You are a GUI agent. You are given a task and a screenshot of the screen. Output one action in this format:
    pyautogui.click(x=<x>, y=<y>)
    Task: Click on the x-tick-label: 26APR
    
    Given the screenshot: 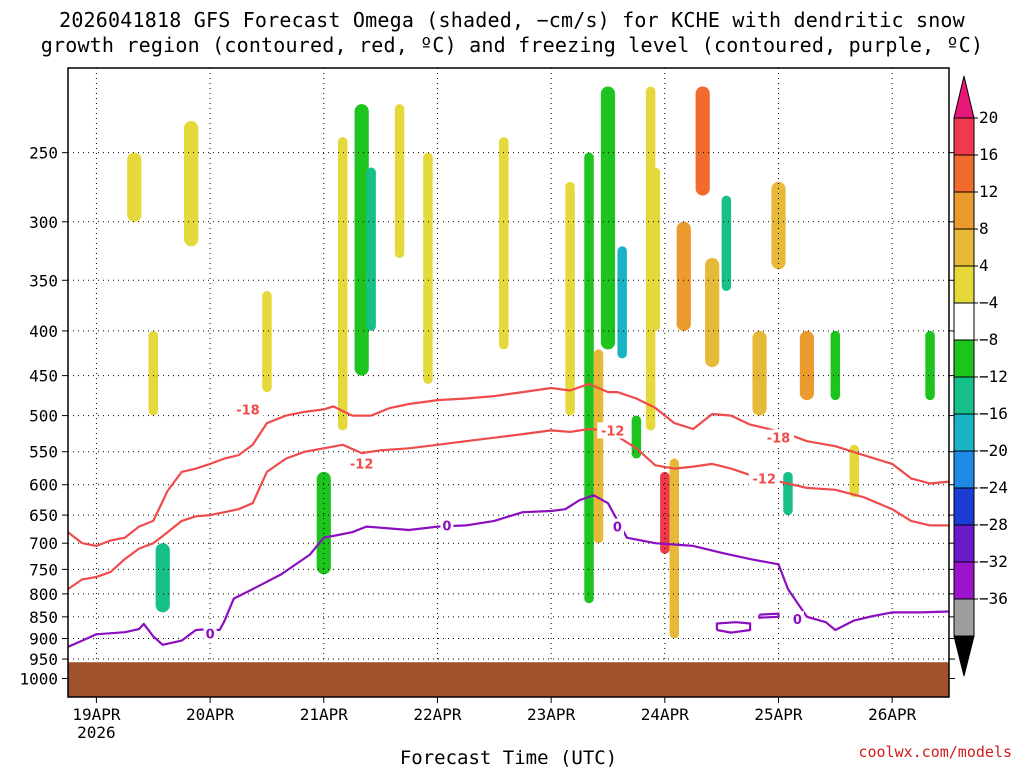 What is the action you would take?
    pyautogui.click(x=892, y=714)
    